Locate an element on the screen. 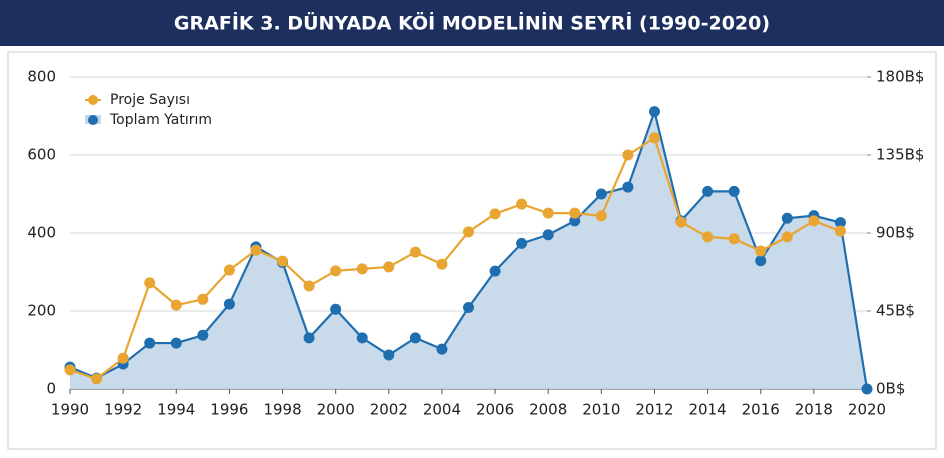  x-tick-label: 2000 is located at coordinates (336, 410).